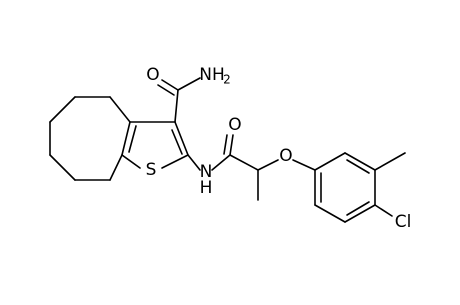  What do you see at coordinates (206, 172) in the screenshot?
I see `atom-label: N` at bounding box center [206, 172].